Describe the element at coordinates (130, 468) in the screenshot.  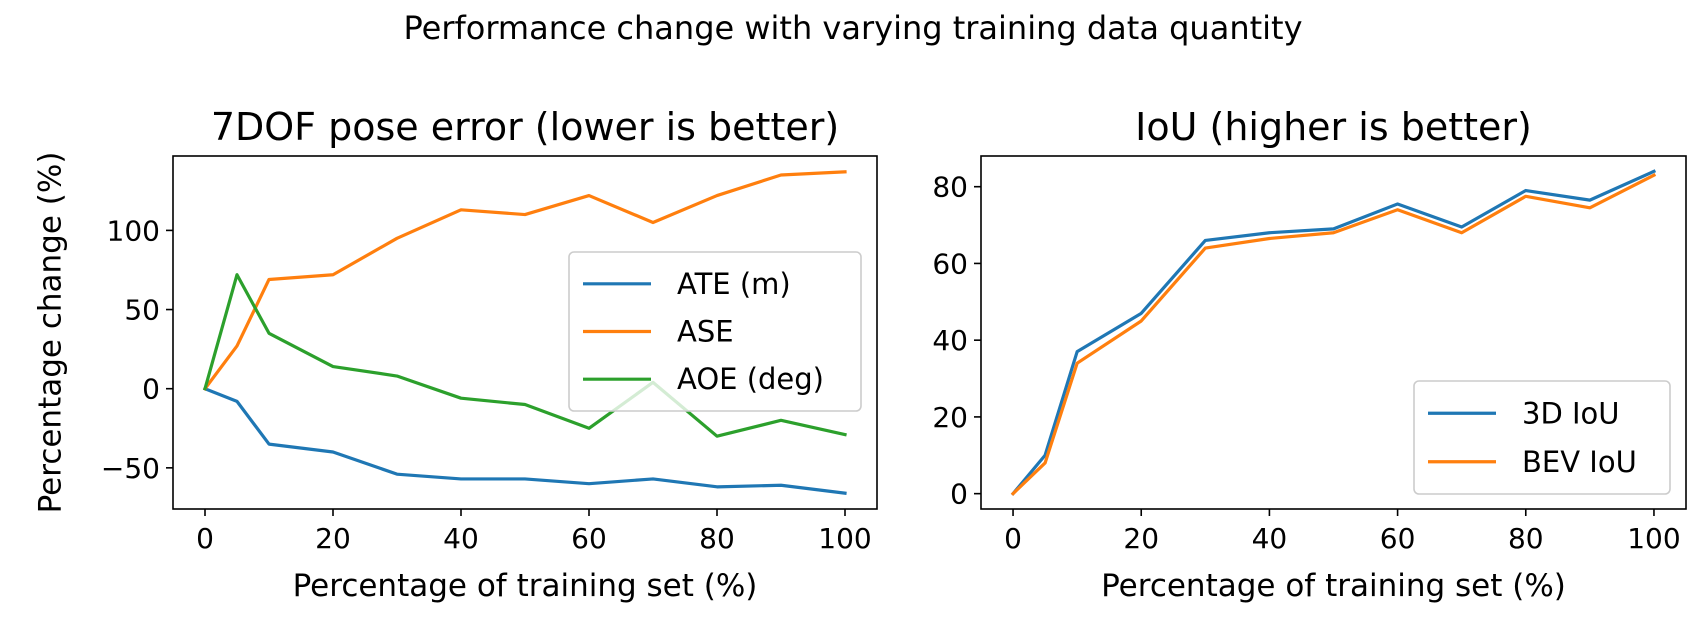
I see `y-tick-label: −50` at that location.